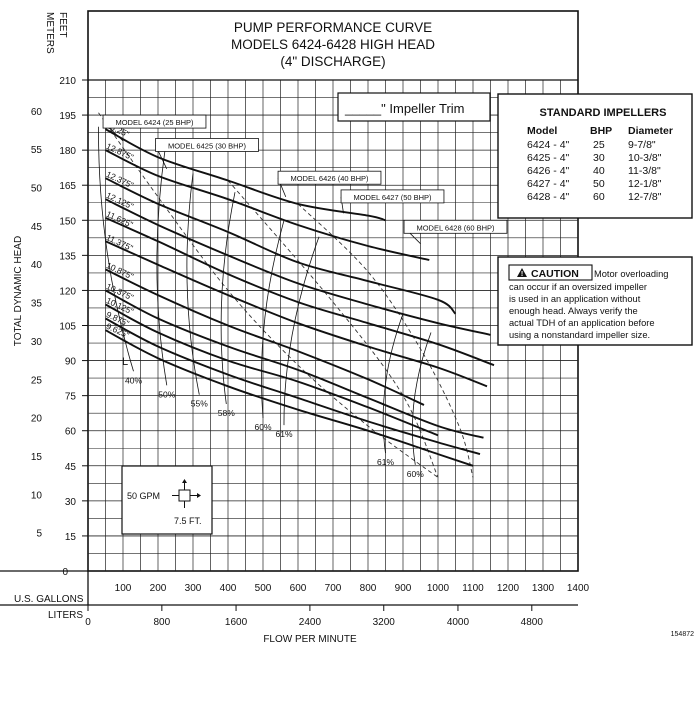 This screenshot has width=700, height=707. What do you see at coordinates (310, 639) in the screenshot?
I see `x-axis-title: FLOW PER MINUTE` at bounding box center [310, 639].